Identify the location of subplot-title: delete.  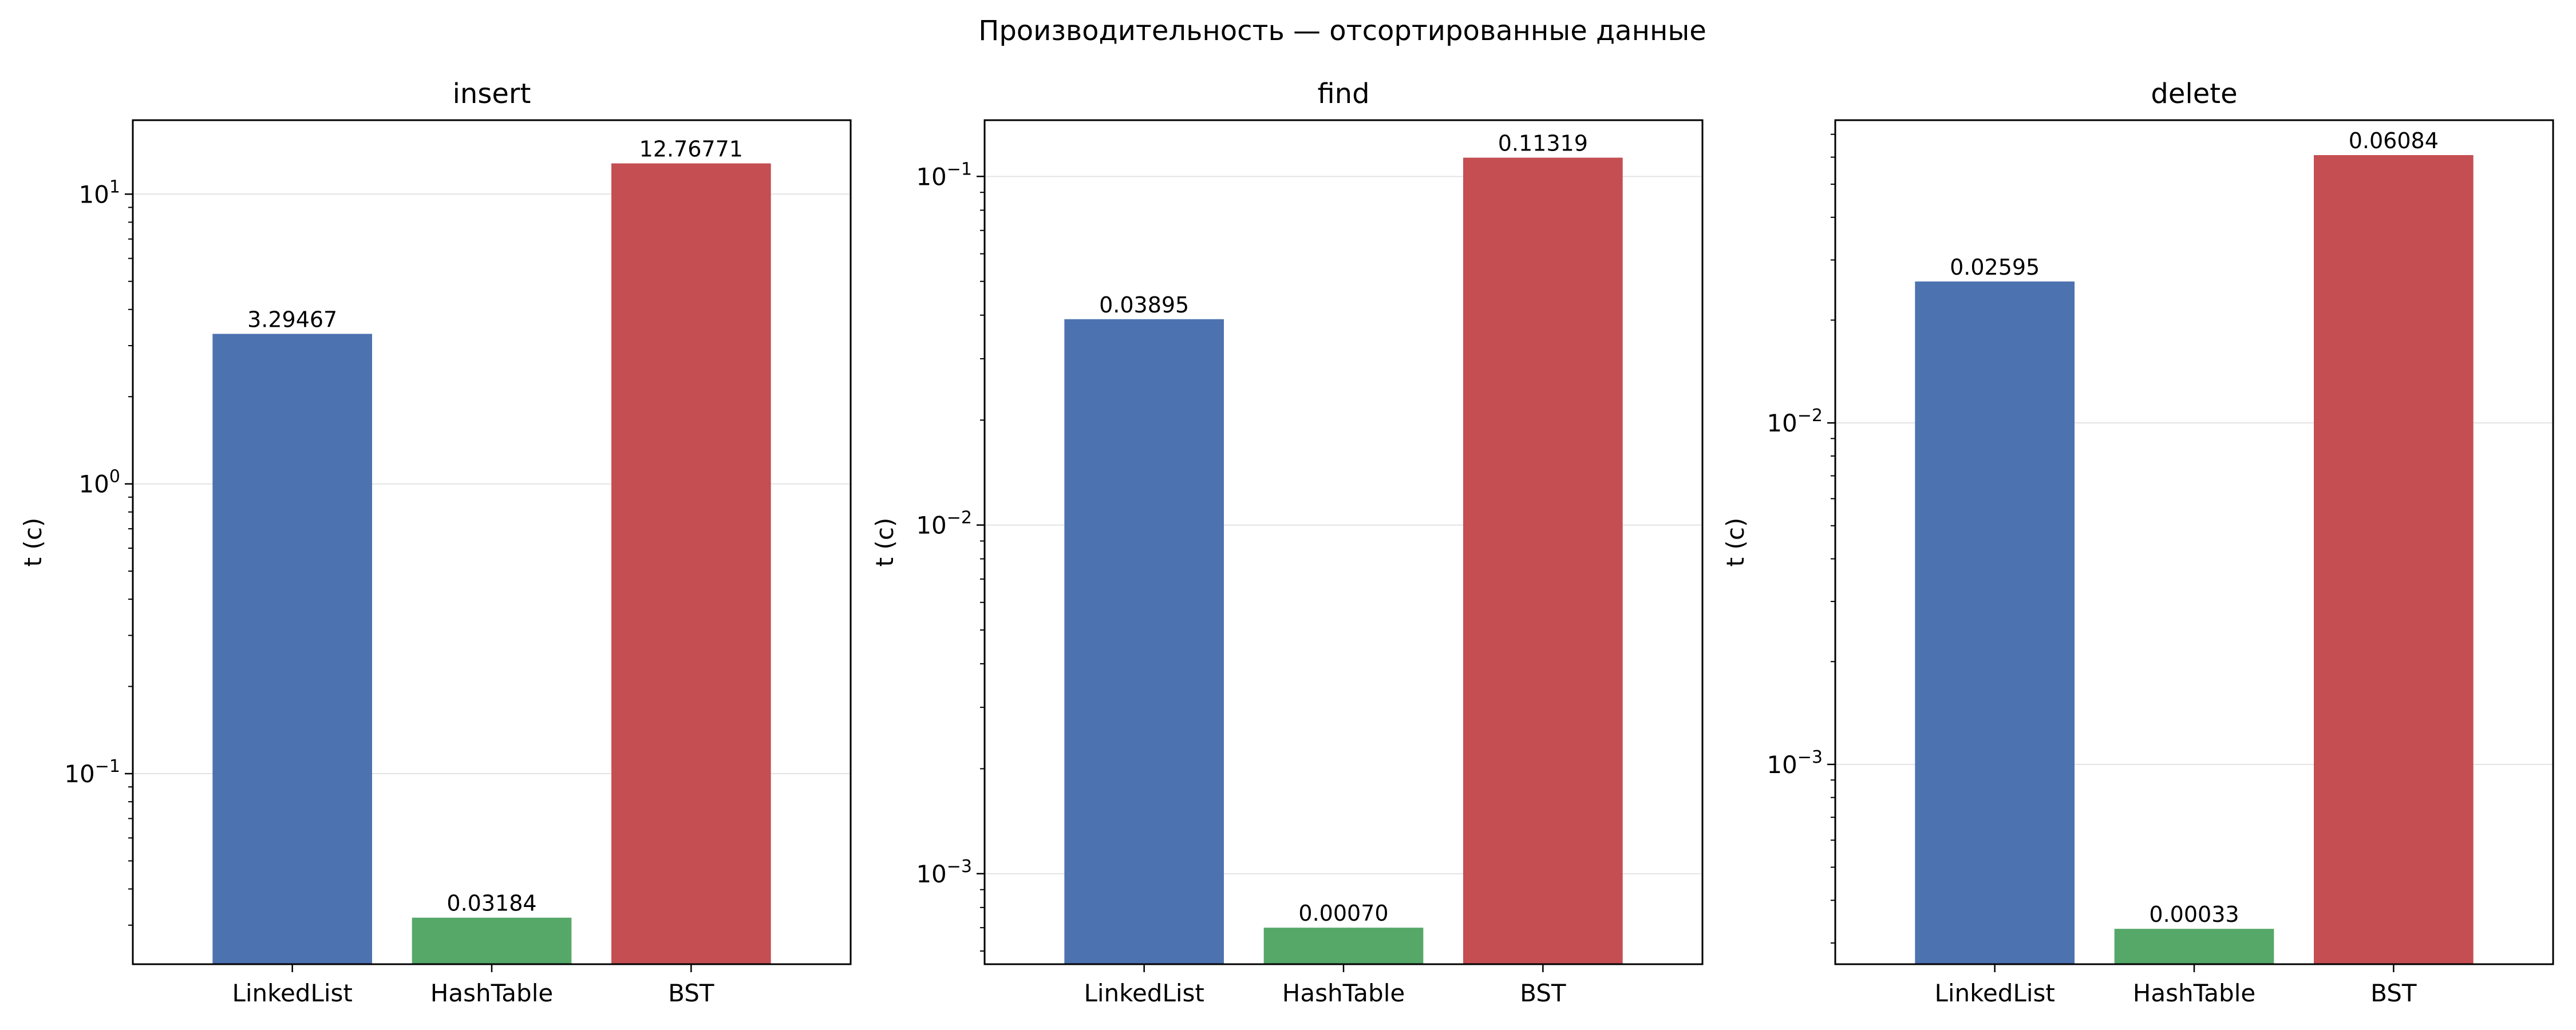
(2194, 94).